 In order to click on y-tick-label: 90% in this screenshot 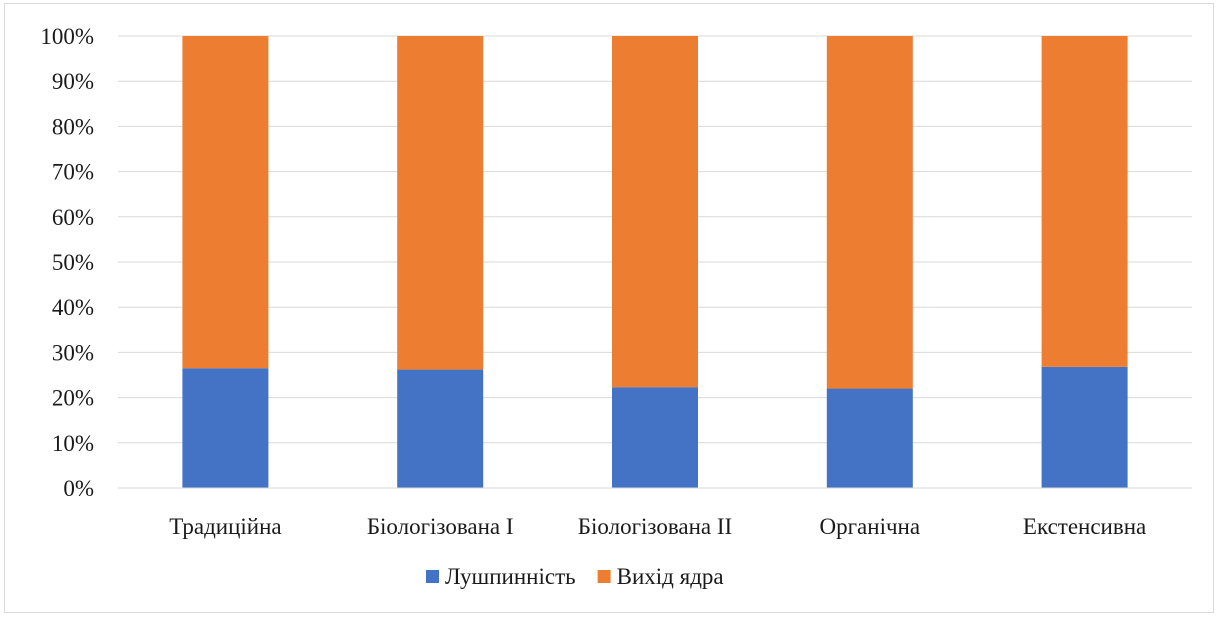, I will do `click(73, 81)`.